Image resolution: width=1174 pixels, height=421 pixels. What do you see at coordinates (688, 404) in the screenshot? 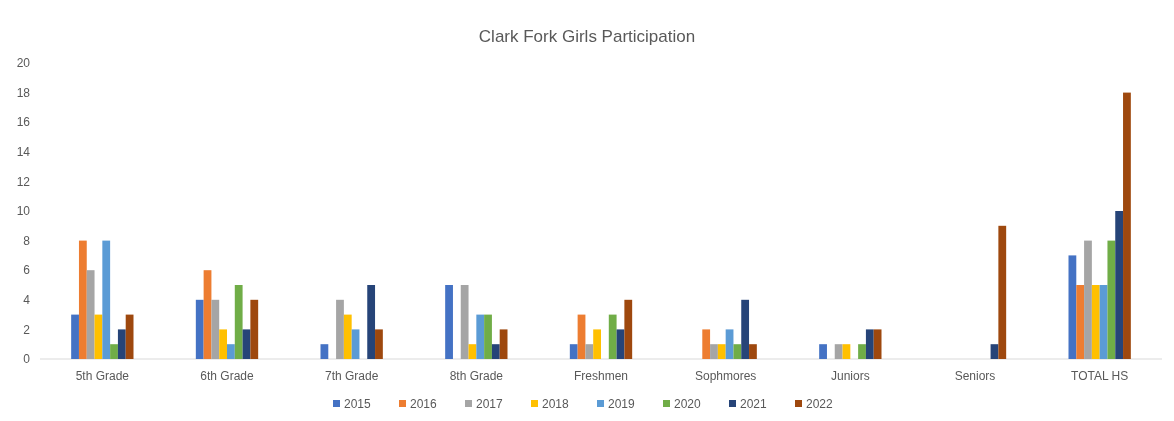
I see `legend-label: 2020` at bounding box center [688, 404].